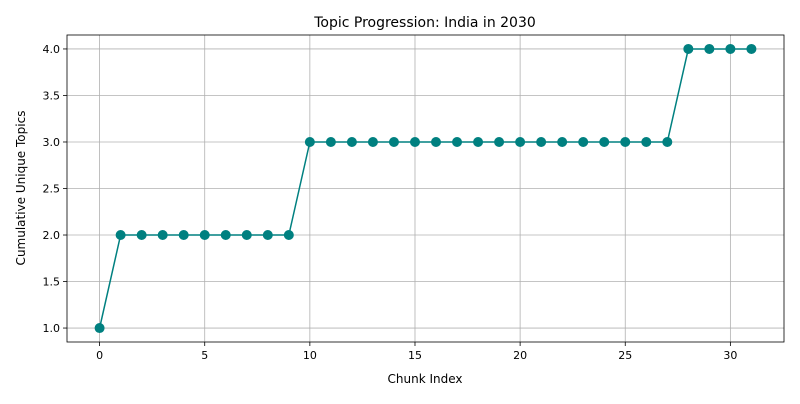 The height and width of the screenshot is (404, 800). Describe the element at coordinates (52, 189) in the screenshot. I see `y-tick-label-3: 2.5` at that location.